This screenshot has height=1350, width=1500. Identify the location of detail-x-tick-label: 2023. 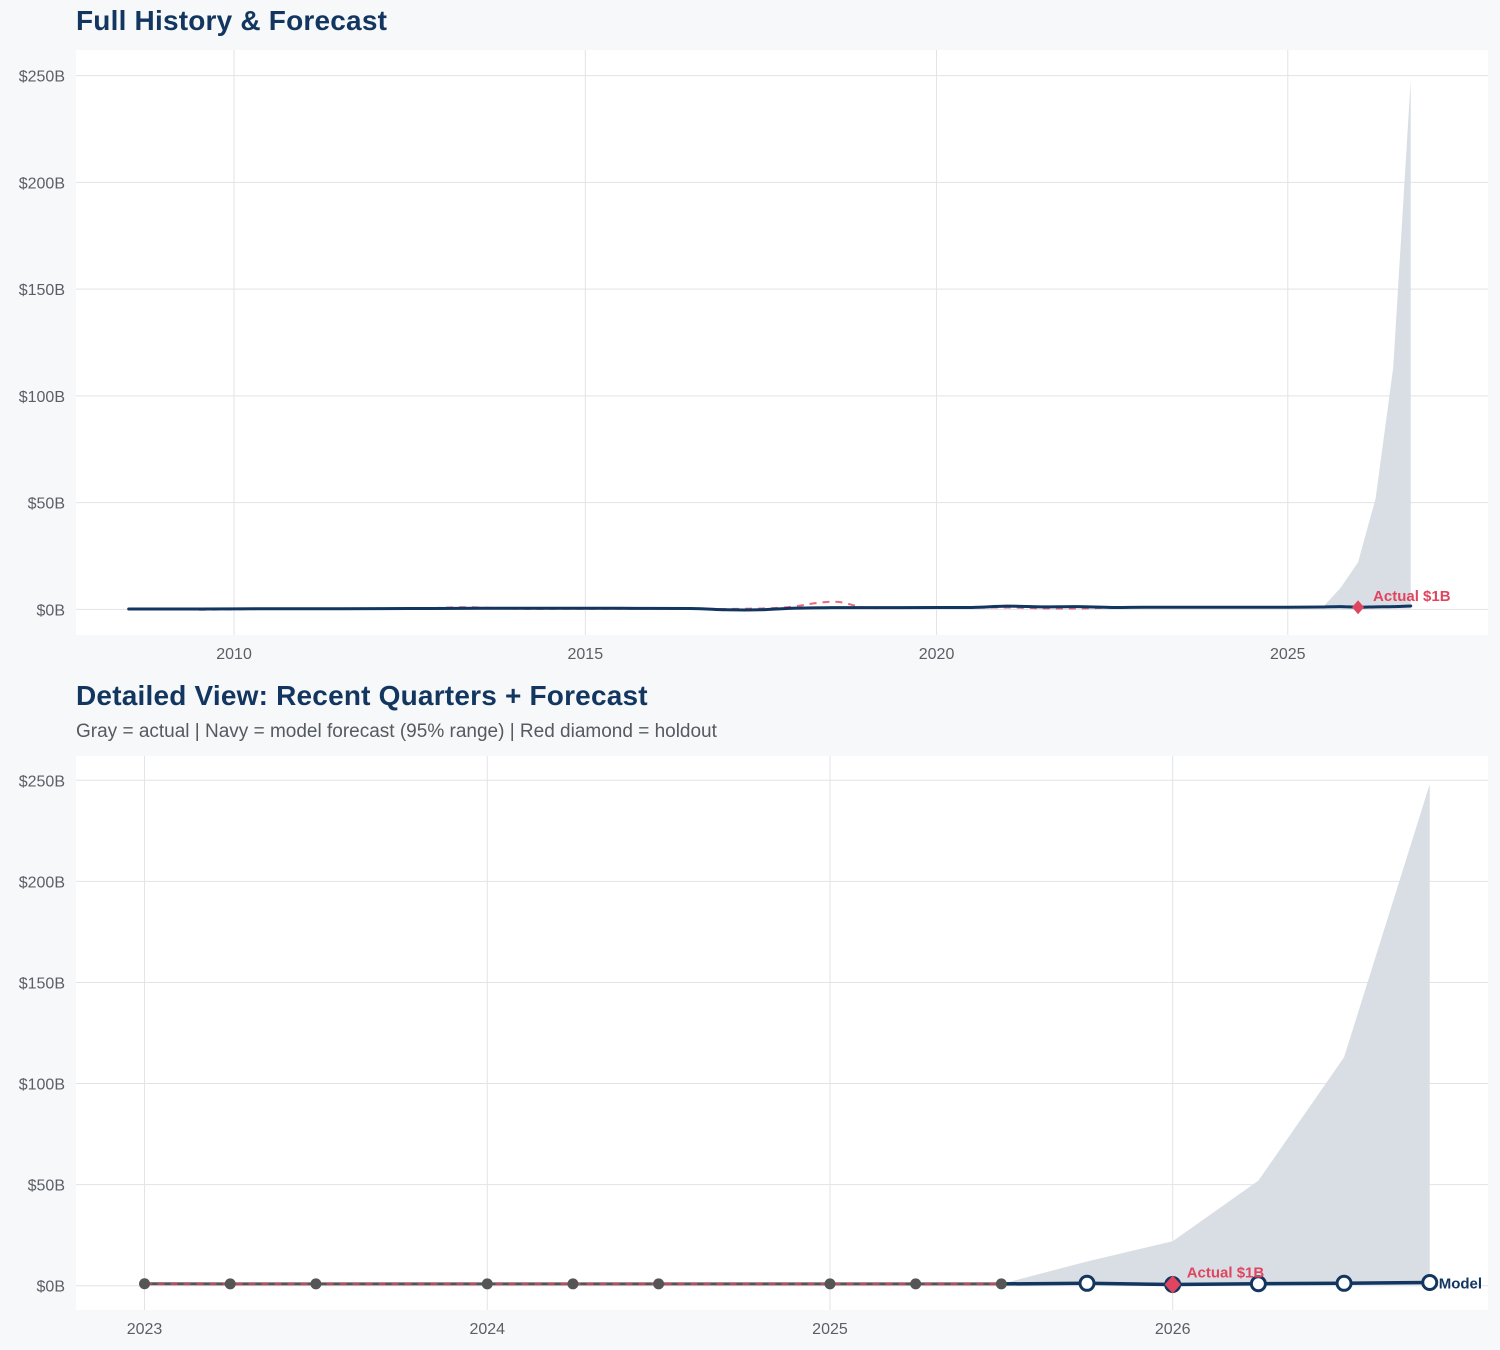
(145, 1329).